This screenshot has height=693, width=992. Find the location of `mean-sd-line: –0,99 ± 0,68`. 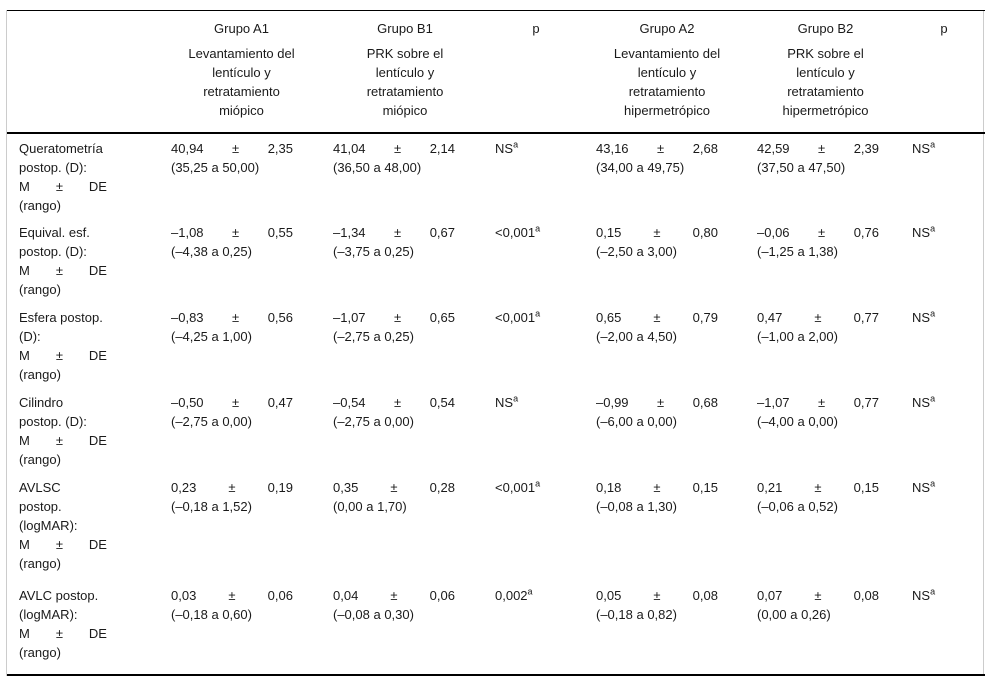

mean-sd-line: –0,99 ± 0,68 is located at coordinates (657, 402).